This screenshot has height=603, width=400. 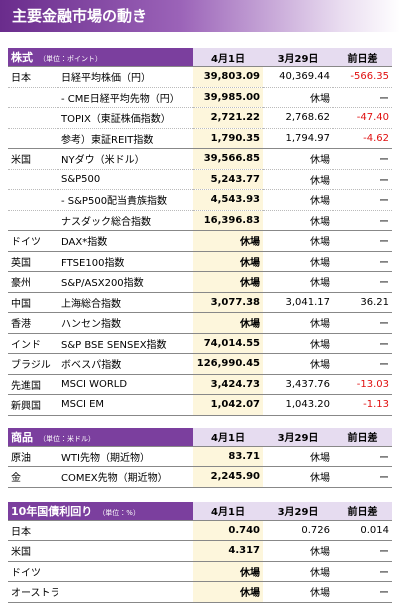 I want to click on value-previous: 2,768.62, so click(x=298, y=117).